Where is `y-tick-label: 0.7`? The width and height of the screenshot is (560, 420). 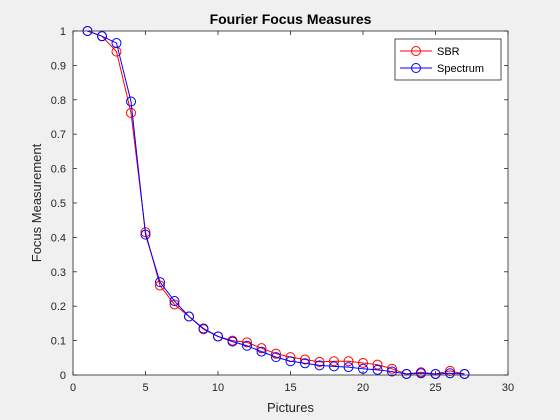 y-tick-label: 0.7 is located at coordinates (58, 135).